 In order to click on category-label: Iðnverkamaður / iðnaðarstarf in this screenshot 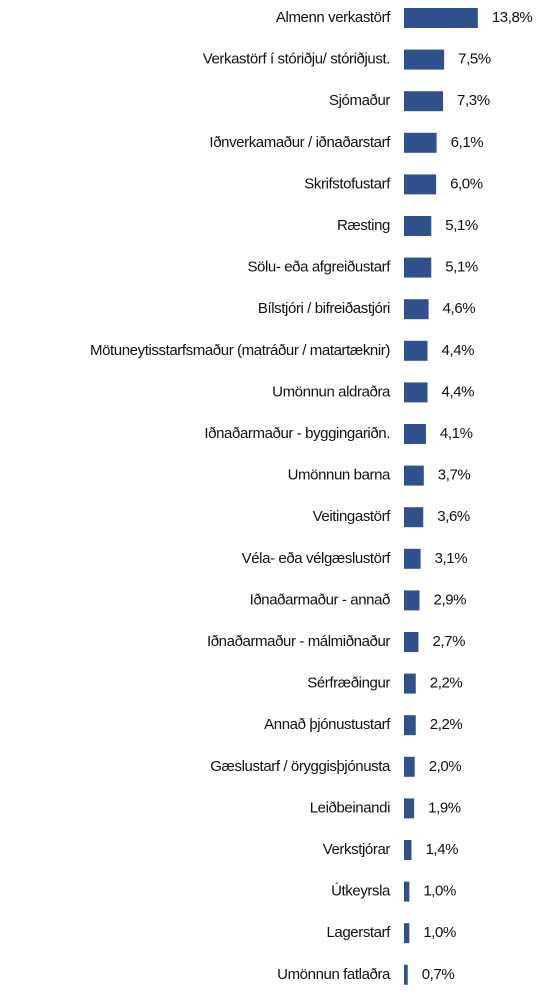, I will do `click(300, 142)`.